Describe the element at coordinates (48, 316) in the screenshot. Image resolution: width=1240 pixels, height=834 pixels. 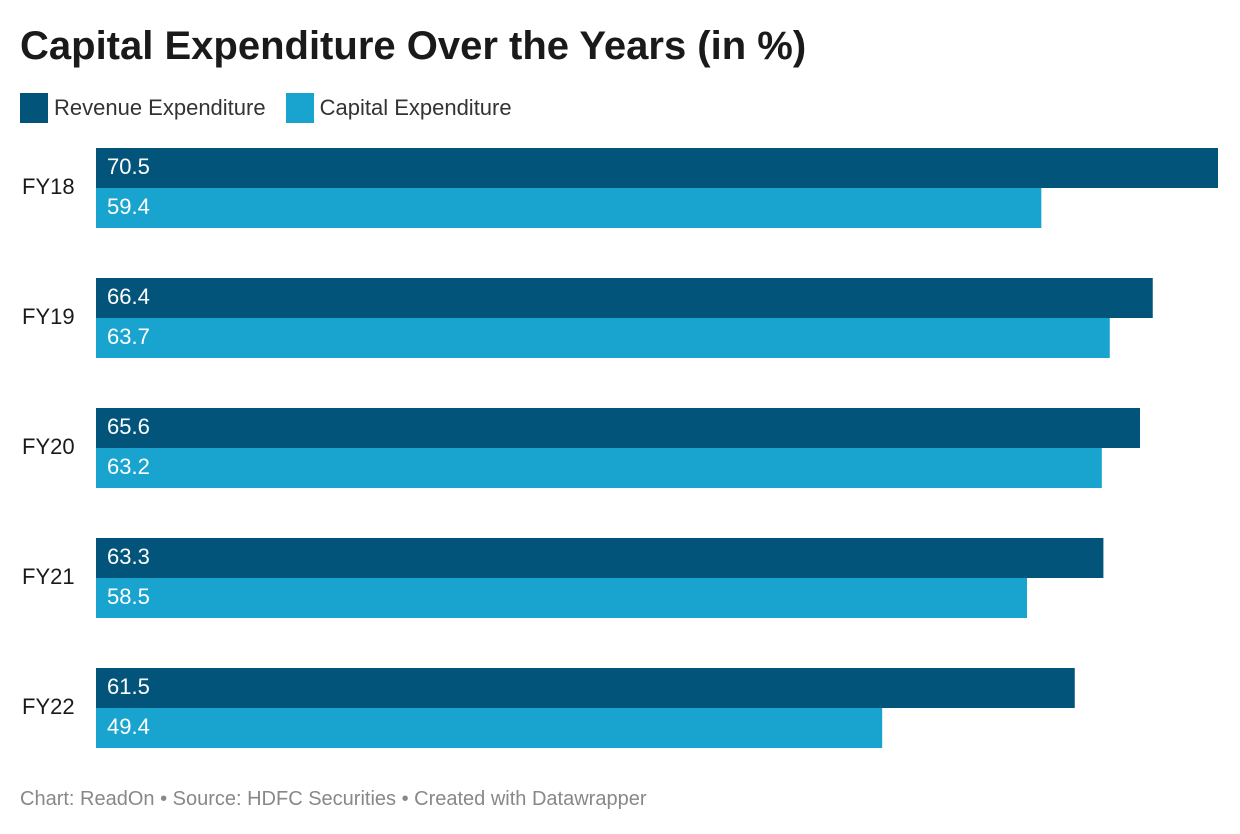
I see `category-label-fy19: FY19` at that location.